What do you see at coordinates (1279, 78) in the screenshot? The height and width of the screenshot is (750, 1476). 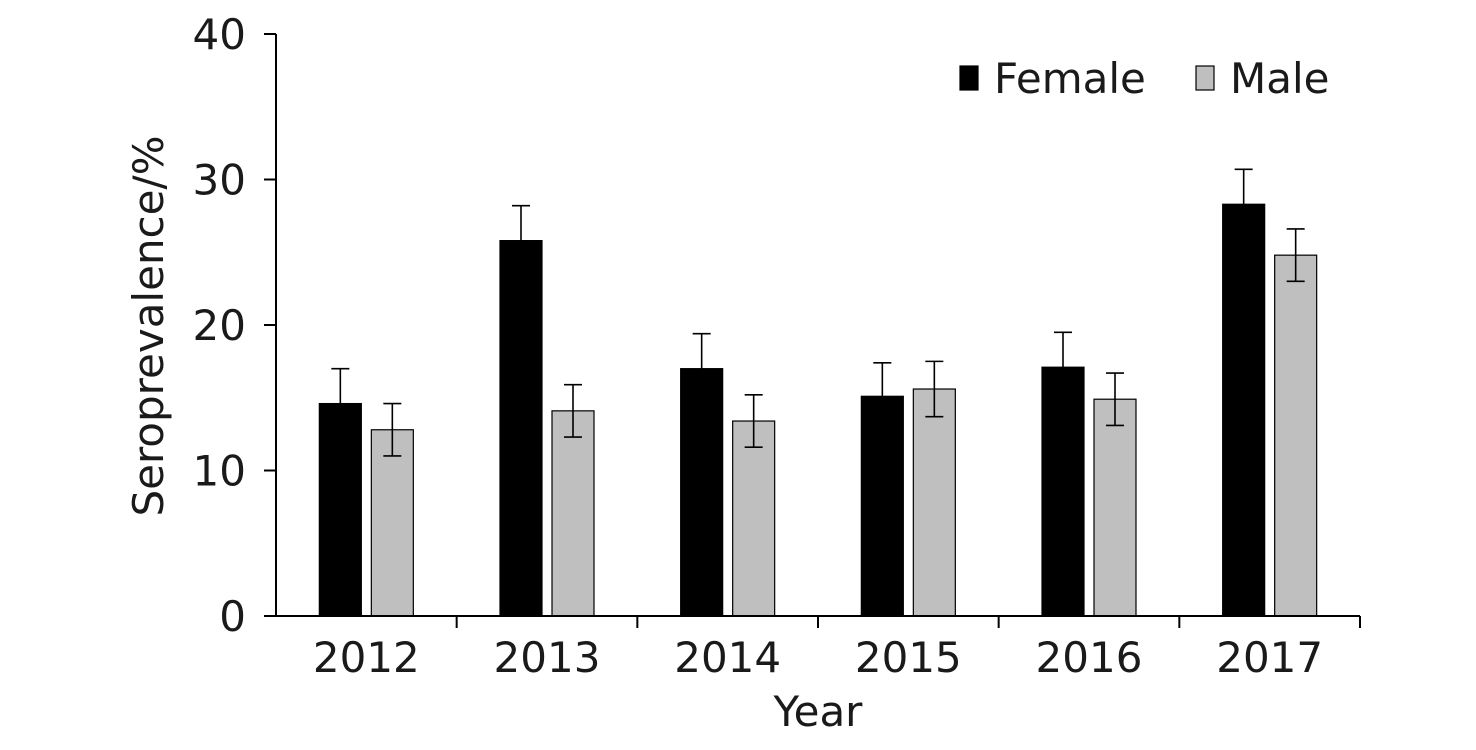 I see `legend-label-male: Male` at bounding box center [1279, 78].